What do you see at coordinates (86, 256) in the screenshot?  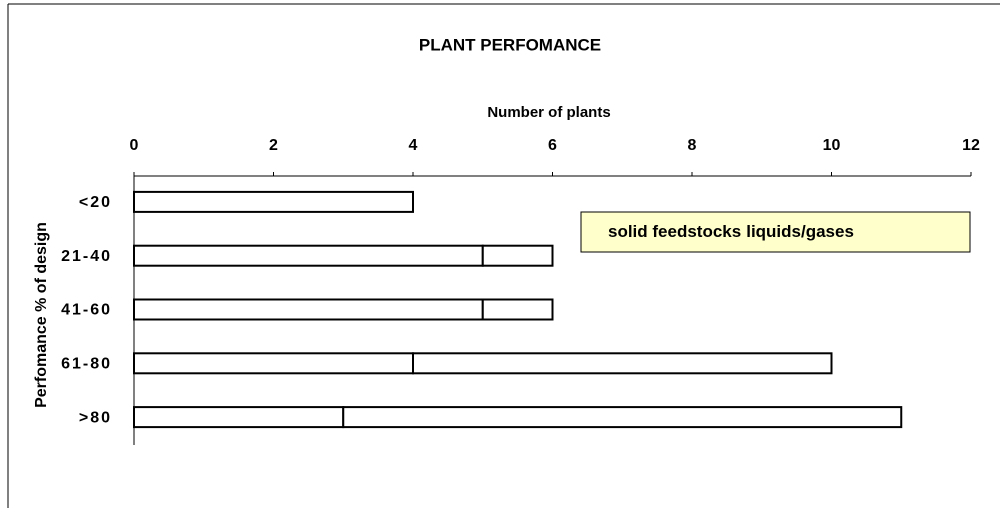 I see `y-tick-label: 21-40` at bounding box center [86, 256].